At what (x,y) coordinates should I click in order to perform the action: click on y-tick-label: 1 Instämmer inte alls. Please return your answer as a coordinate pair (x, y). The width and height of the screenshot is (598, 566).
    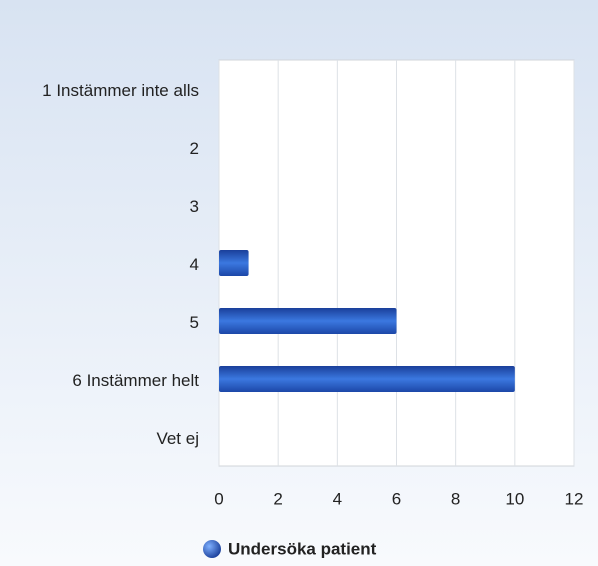
    Looking at the image, I should click on (120, 90).